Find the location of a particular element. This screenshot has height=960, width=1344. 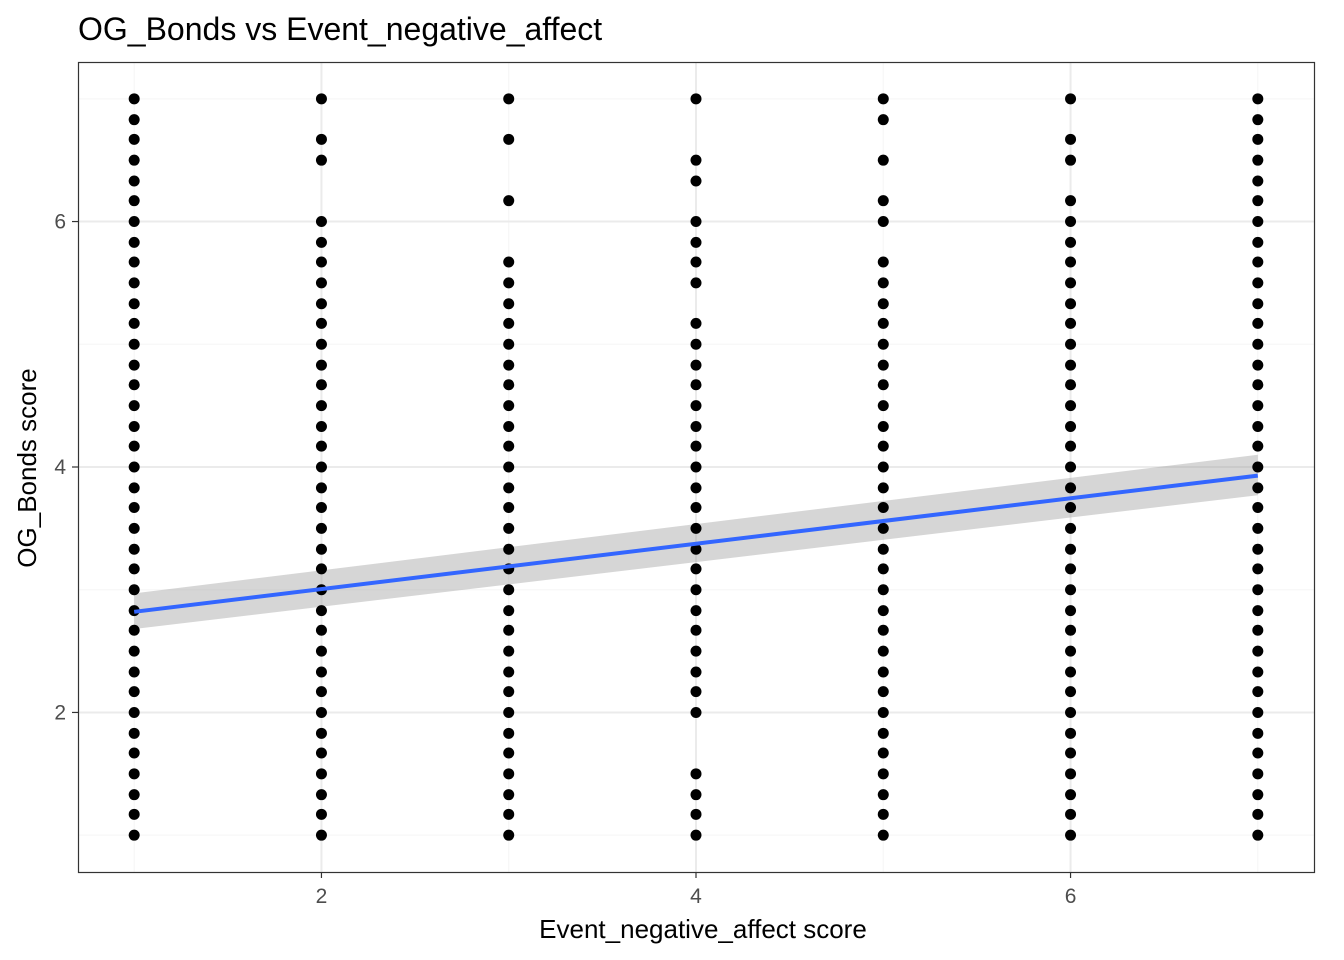

x-tick-label: 4 is located at coordinates (696, 896).